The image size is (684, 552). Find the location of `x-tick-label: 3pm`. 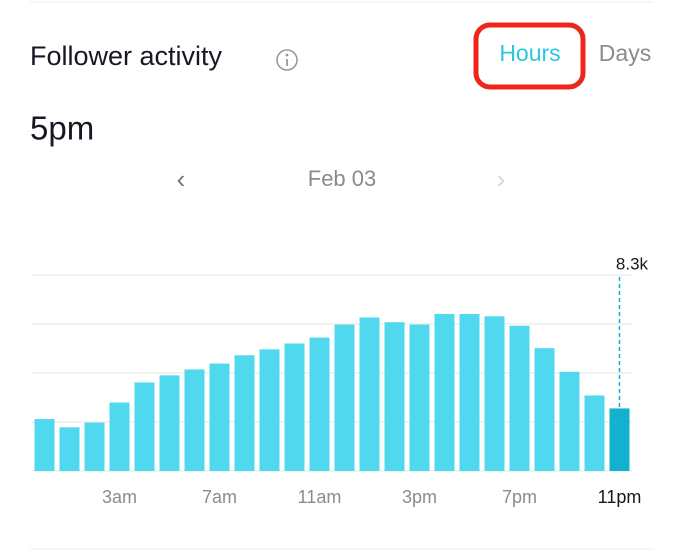

x-tick-label: 3pm is located at coordinates (419, 497).